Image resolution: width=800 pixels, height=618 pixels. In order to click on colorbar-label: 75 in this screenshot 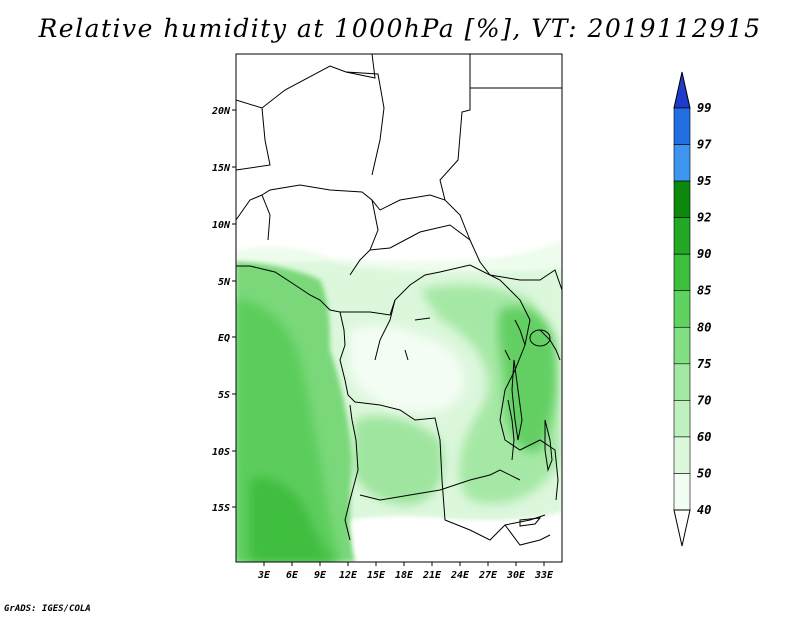, I will do `click(704, 364)`.